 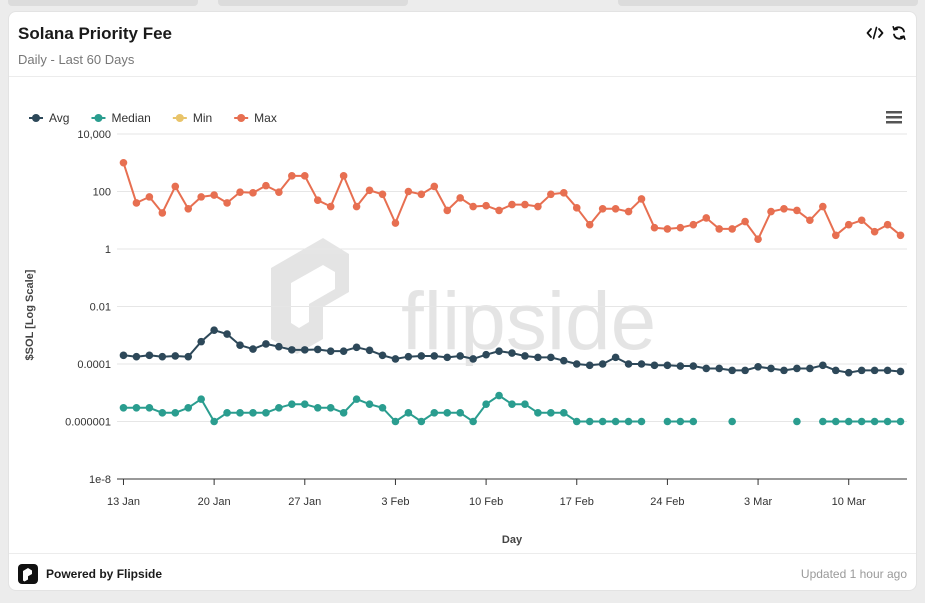 What do you see at coordinates (875, 33) in the screenshot?
I see `code-icon` at bounding box center [875, 33].